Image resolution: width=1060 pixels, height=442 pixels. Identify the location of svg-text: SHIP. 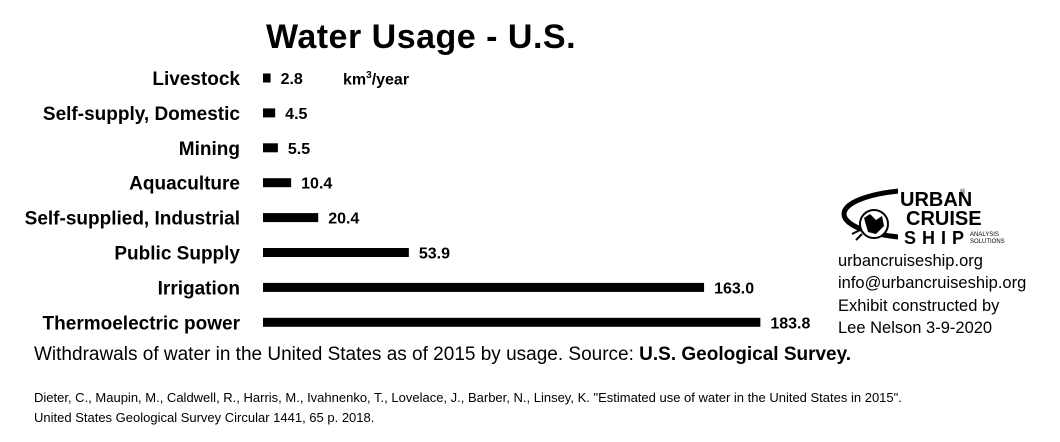
(937, 238).